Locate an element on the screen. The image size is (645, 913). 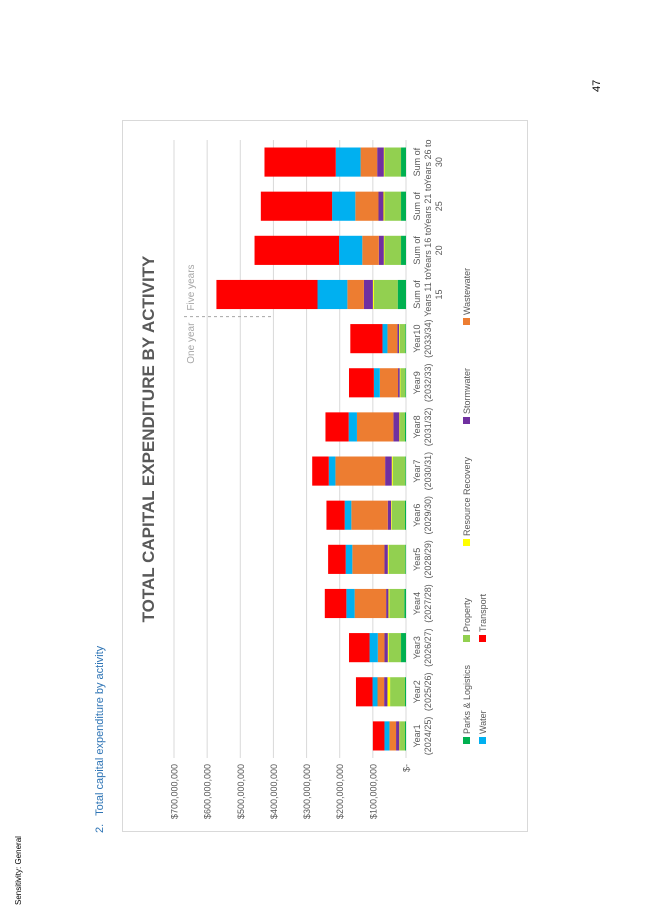
x-tick-label: (2030/31) is located at coordinates (428, 471).